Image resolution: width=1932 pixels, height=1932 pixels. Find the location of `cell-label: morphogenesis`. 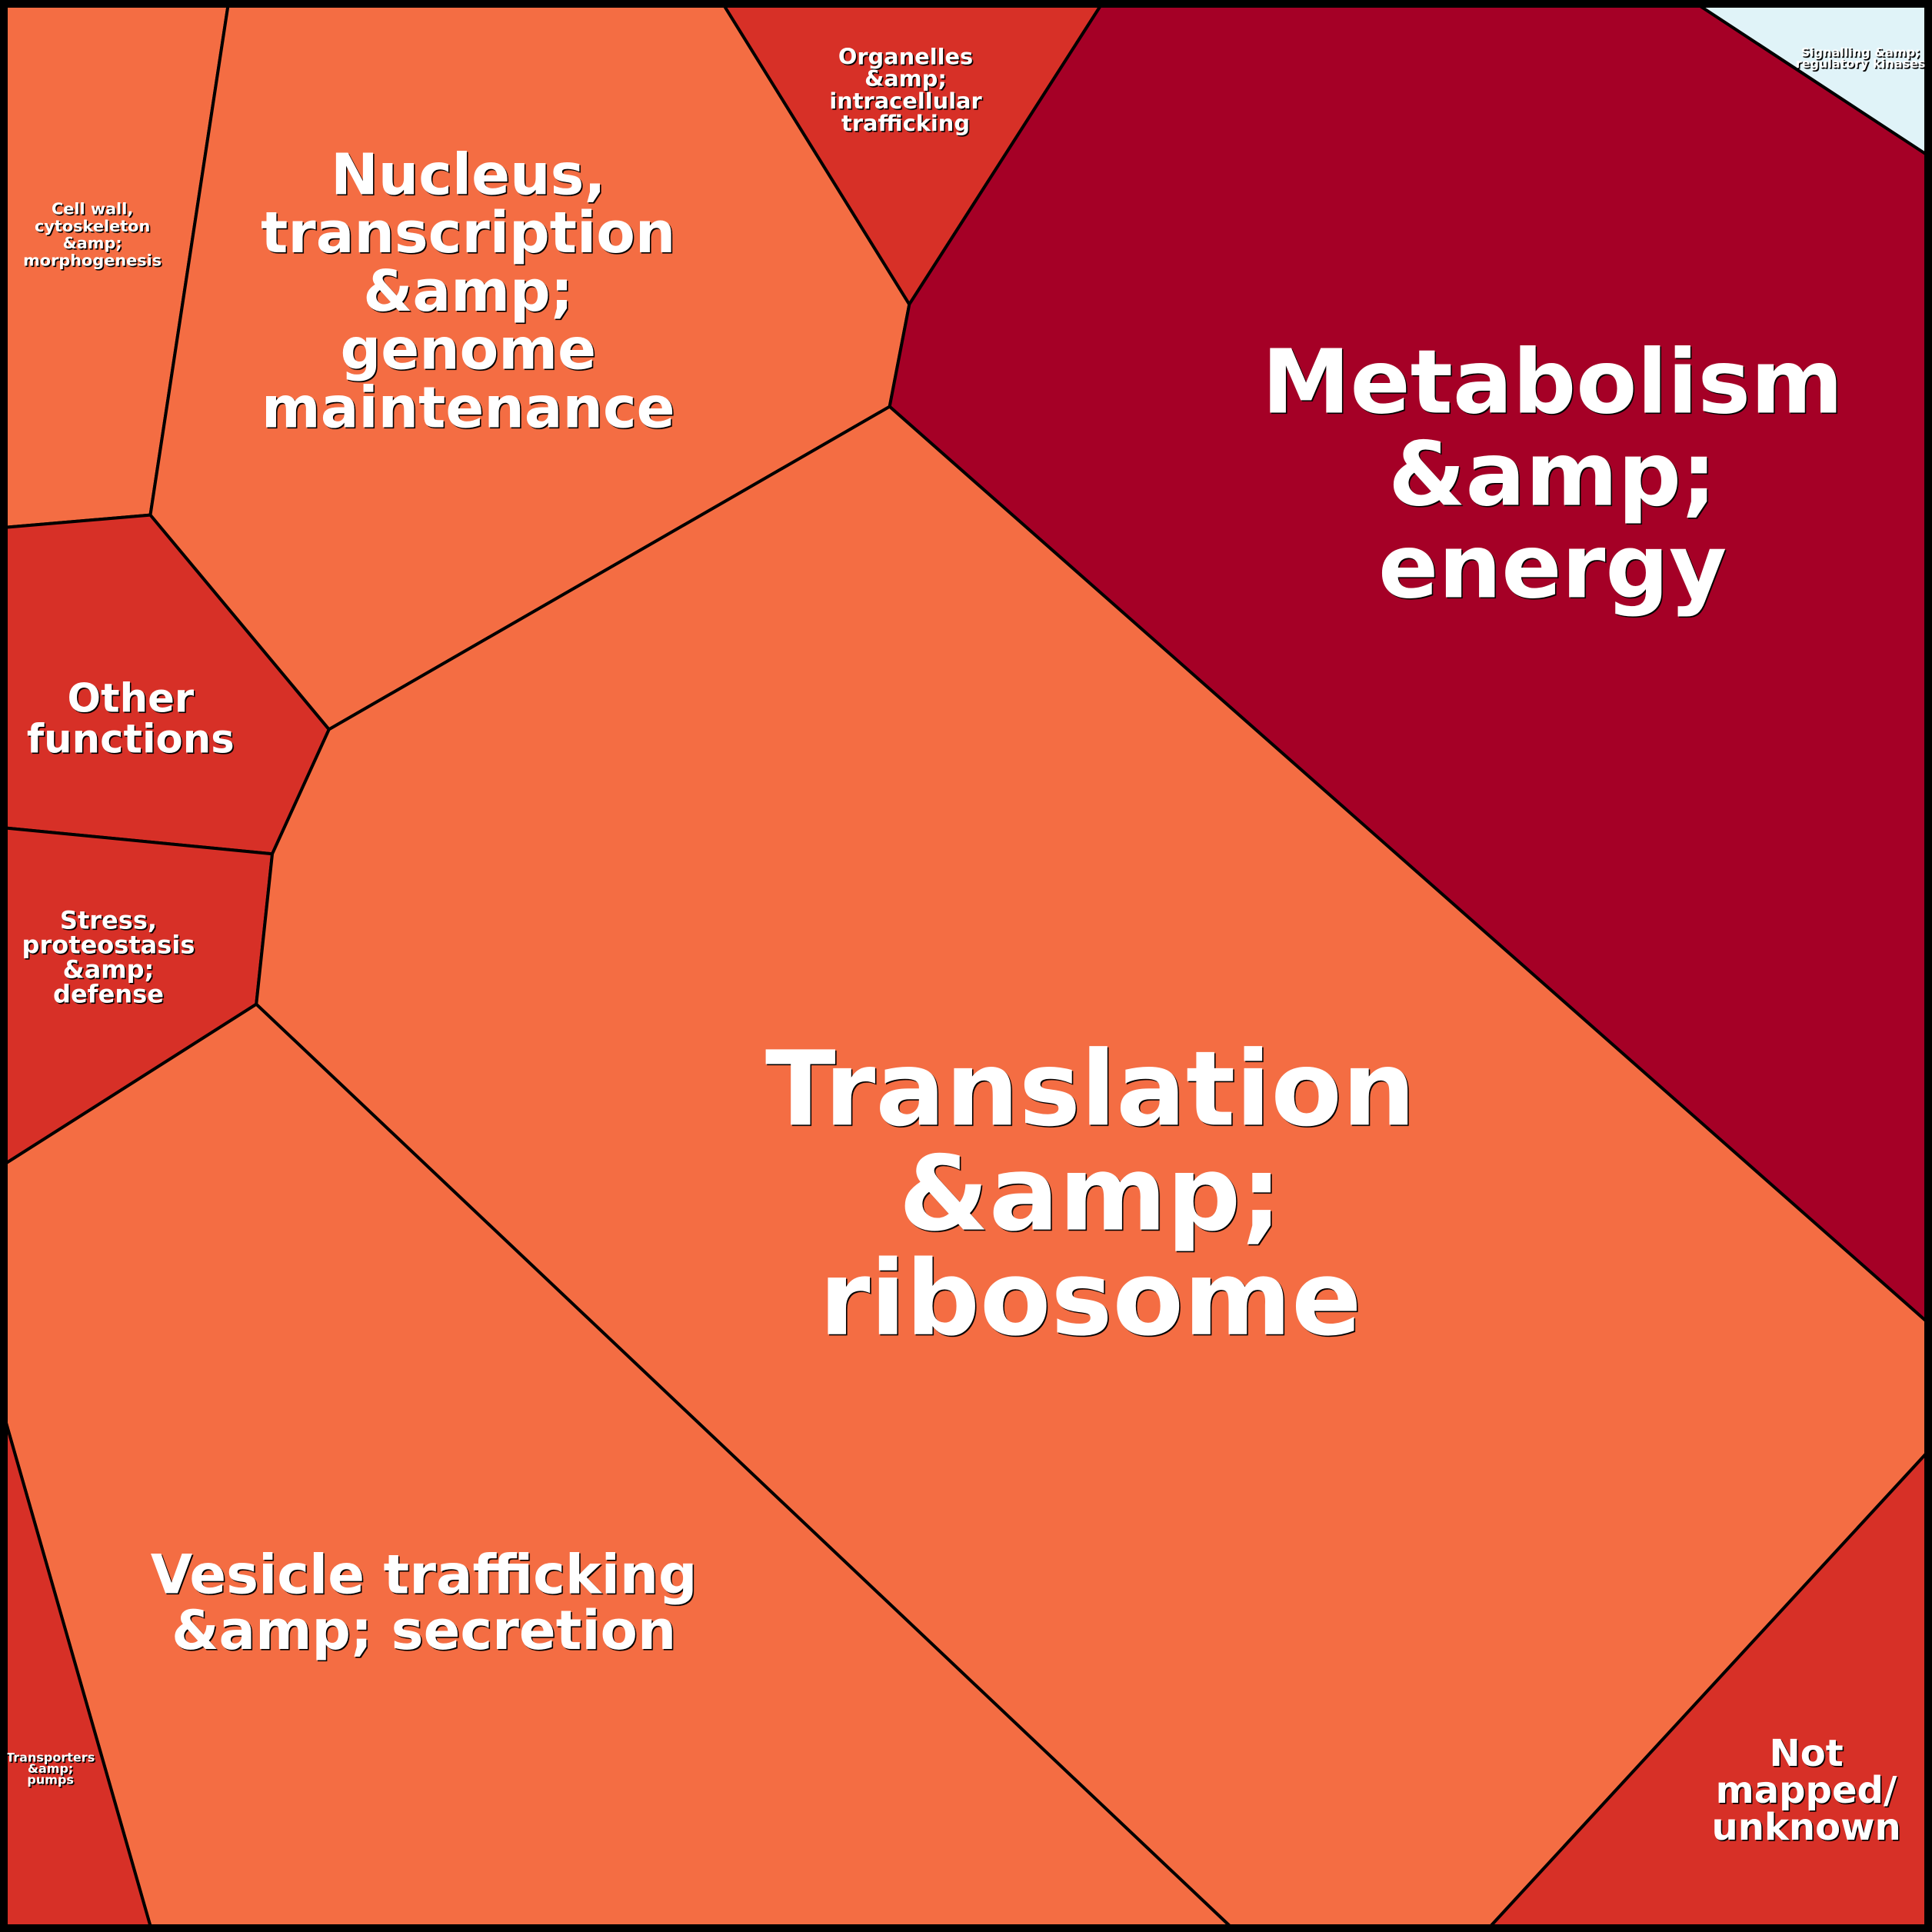

cell-label: morphogenesis is located at coordinates (92, 260).